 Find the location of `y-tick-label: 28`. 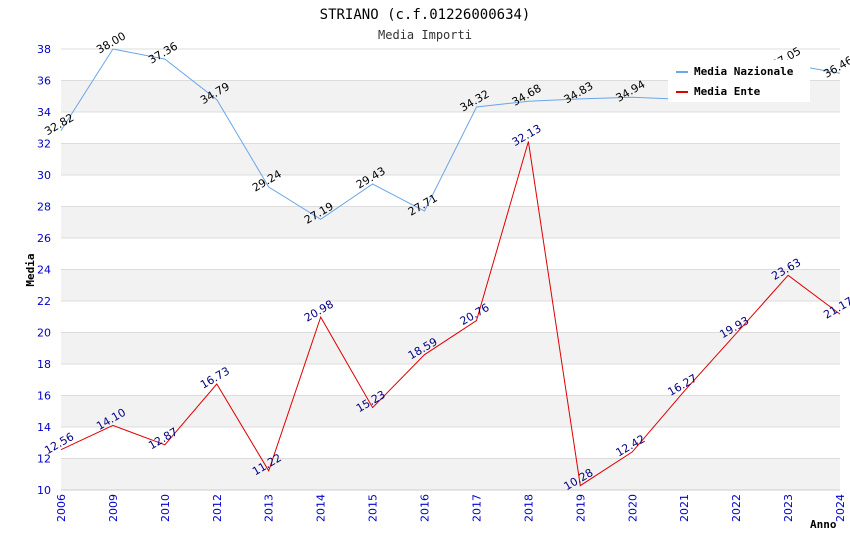

y-tick-label: 28 is located at coordinates (44, 207).